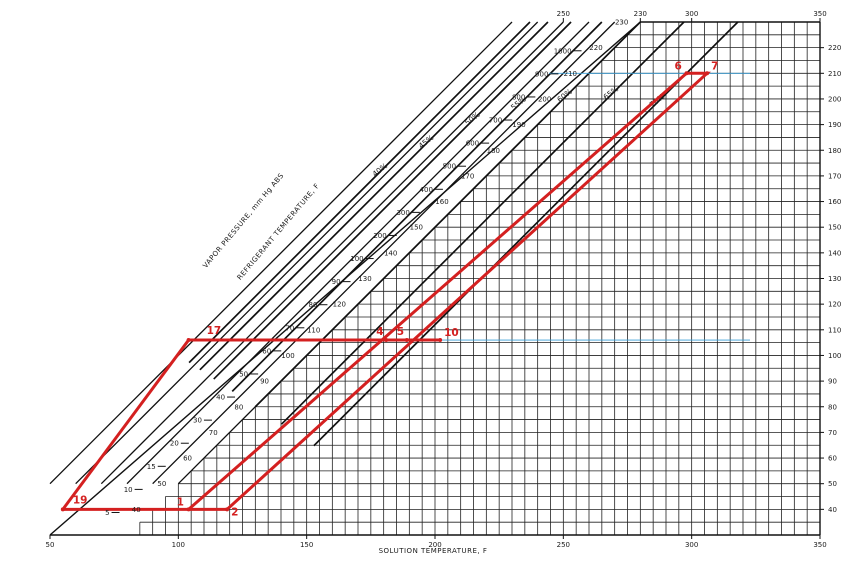 The width and height of the screenshot is (863, 563). I want to click on refrigerant-temp-tick-label: 220, so click(595, 48).